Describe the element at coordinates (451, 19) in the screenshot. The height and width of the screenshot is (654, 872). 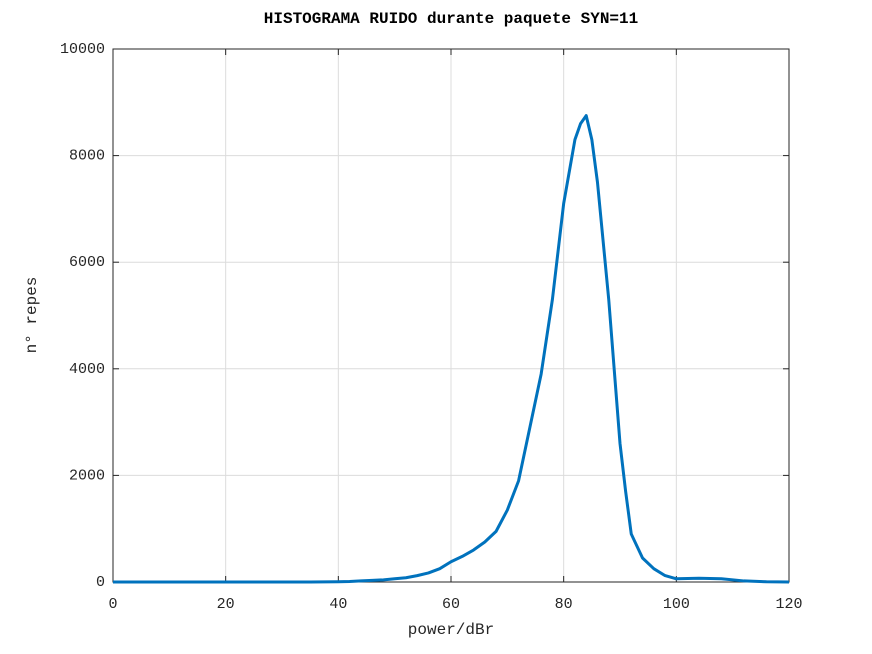
I see `chart-title: HISTOGRAMA RUIDO durante paquete SYN=11` at that location.